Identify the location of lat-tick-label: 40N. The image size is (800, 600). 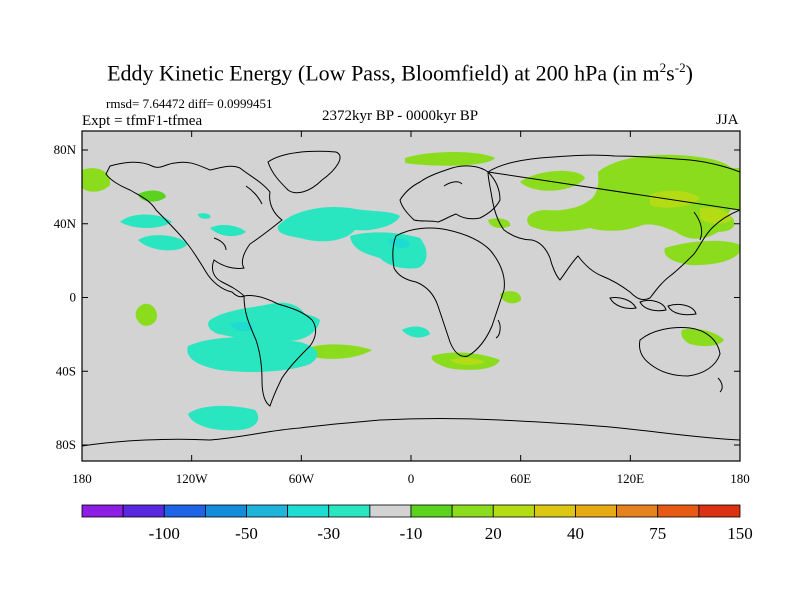
(65, 223).